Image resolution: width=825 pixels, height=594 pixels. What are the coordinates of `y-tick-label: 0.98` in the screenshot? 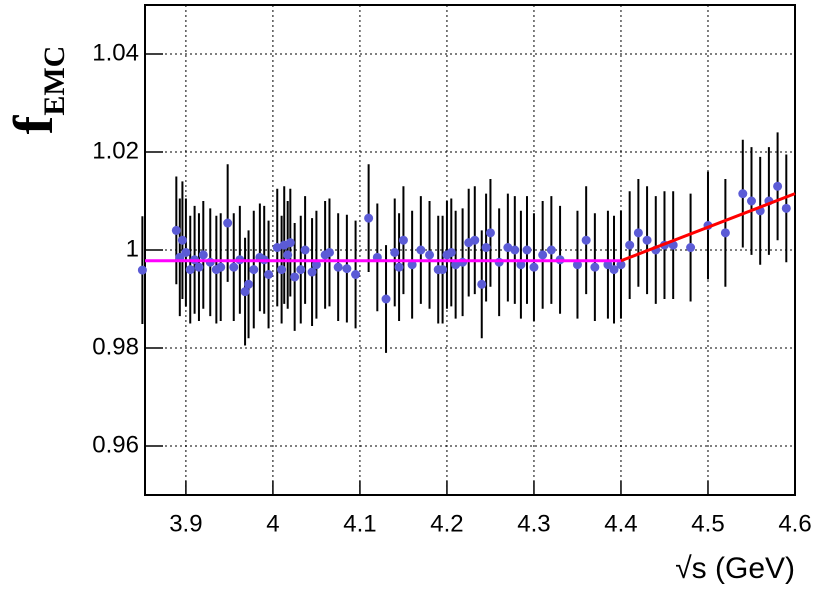 It's located at (115, 346).